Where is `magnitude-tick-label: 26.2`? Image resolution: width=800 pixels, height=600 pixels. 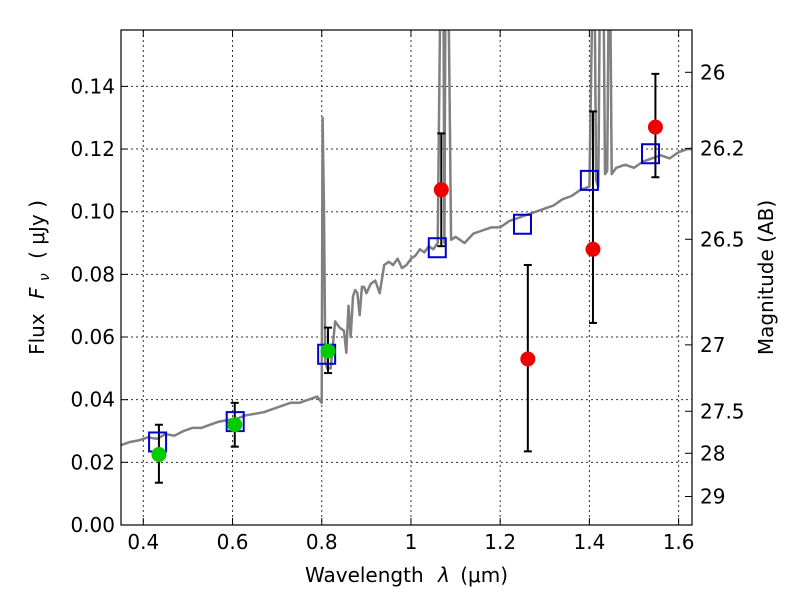 magnitude-tick-label: 26.2 is located at coordinates (722, 148).